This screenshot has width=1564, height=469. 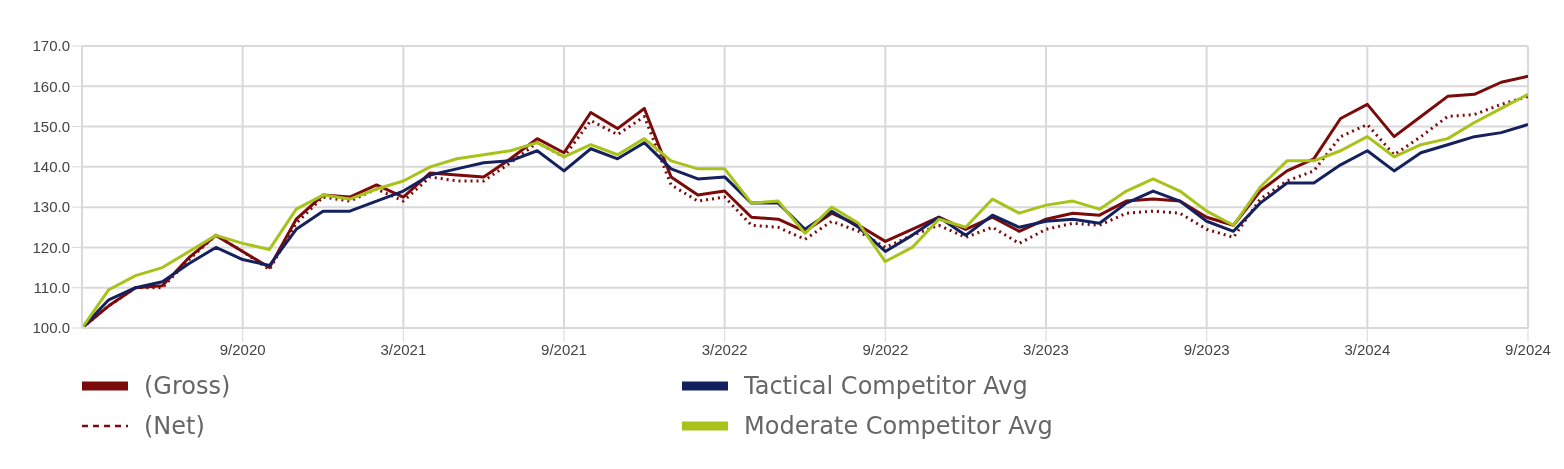 I want to click on legend-label: Moderate Competitor Avg, so click(x=898, y=426).